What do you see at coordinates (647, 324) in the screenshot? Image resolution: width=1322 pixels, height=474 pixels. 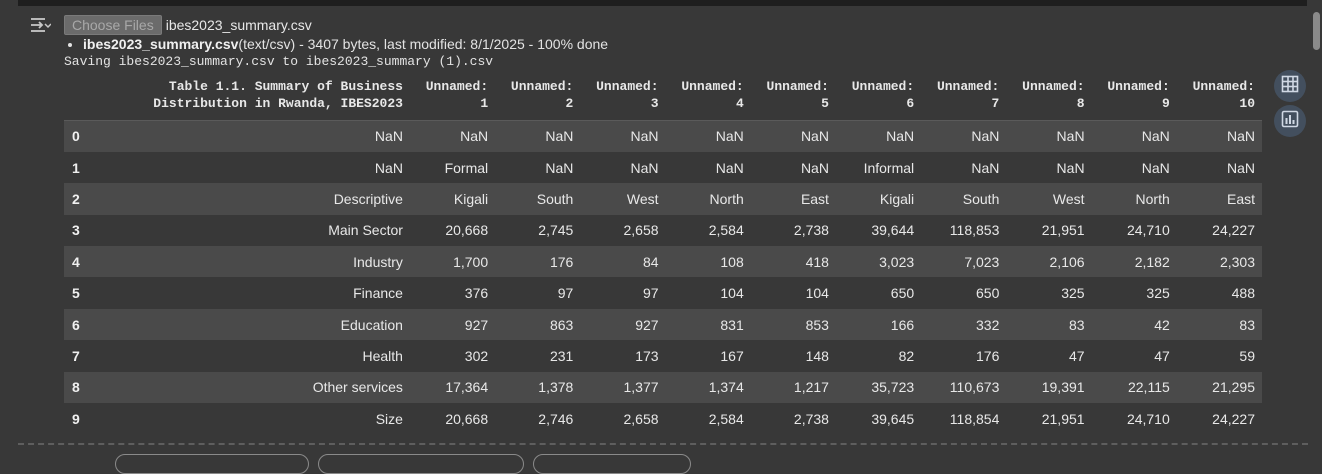 I see `table-cell: 927` at bounding box center [647, 324].